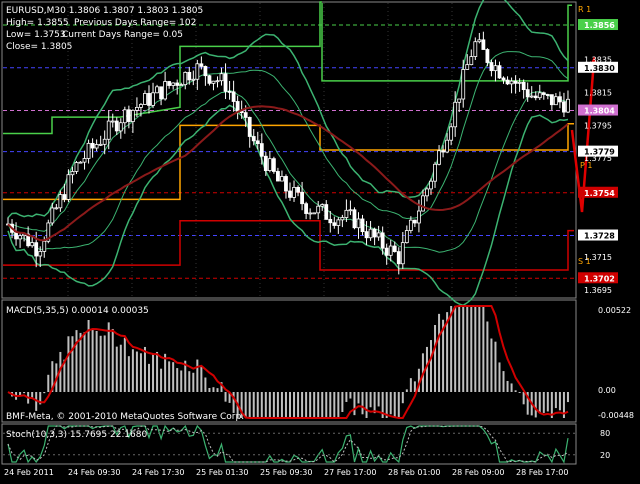  I want to click on price-tick: 1.3835, so click(598, 60).